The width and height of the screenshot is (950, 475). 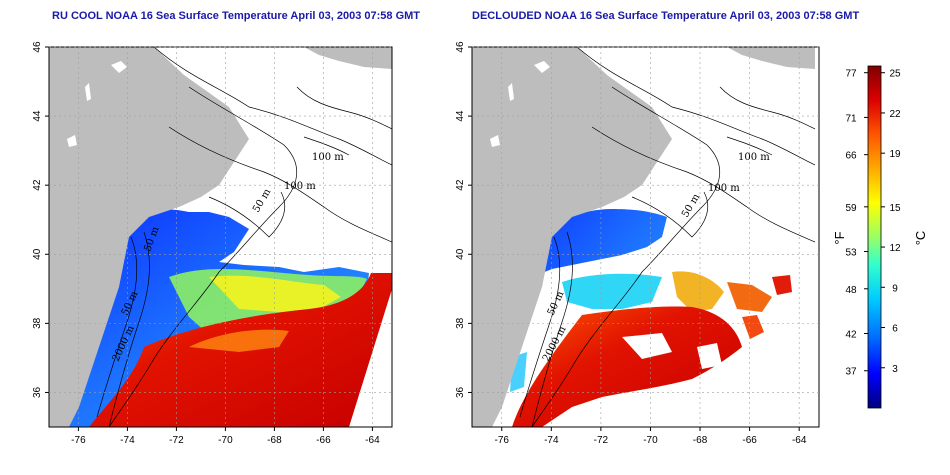 What do you see at coordinates (920, 238) in the screenshot?
I see `celsius-unit-label: °C` at bounding box center [920, 238].